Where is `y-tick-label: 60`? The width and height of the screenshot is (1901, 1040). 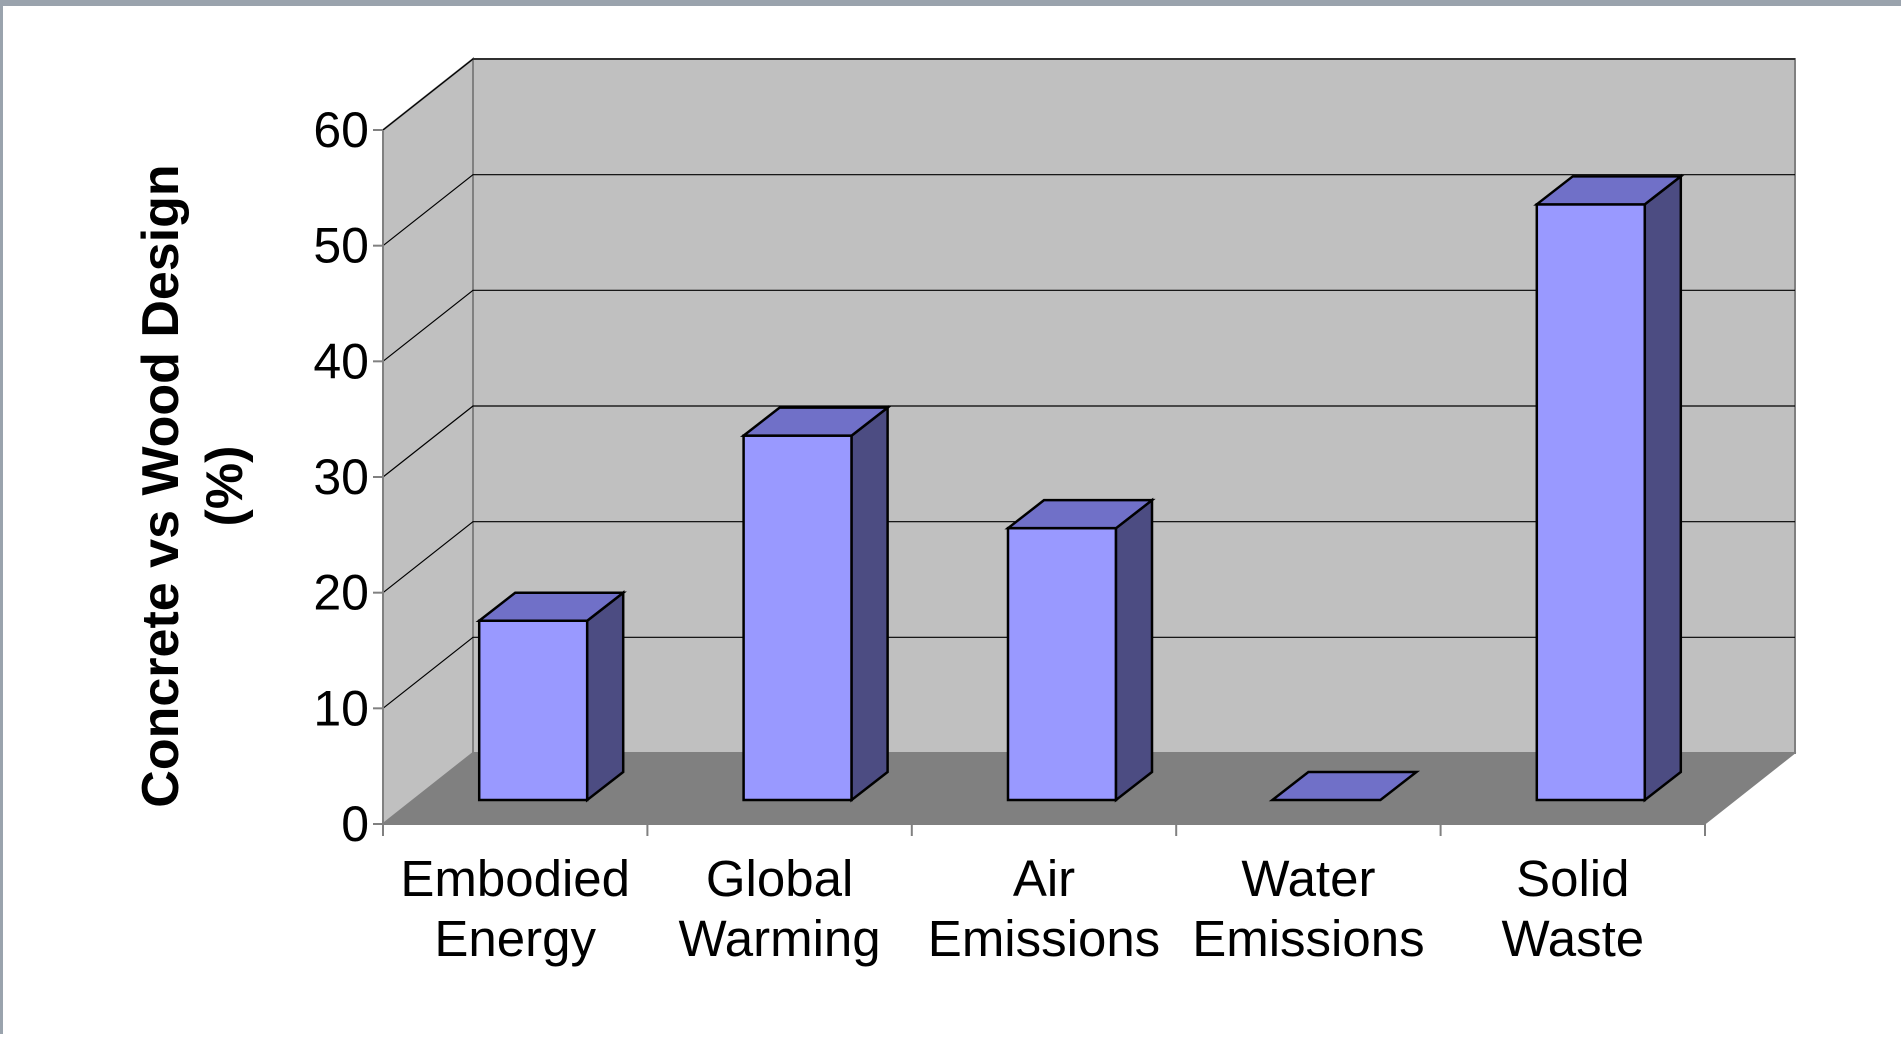
y-tick-label: 60 is located at coordinates (341, 130).